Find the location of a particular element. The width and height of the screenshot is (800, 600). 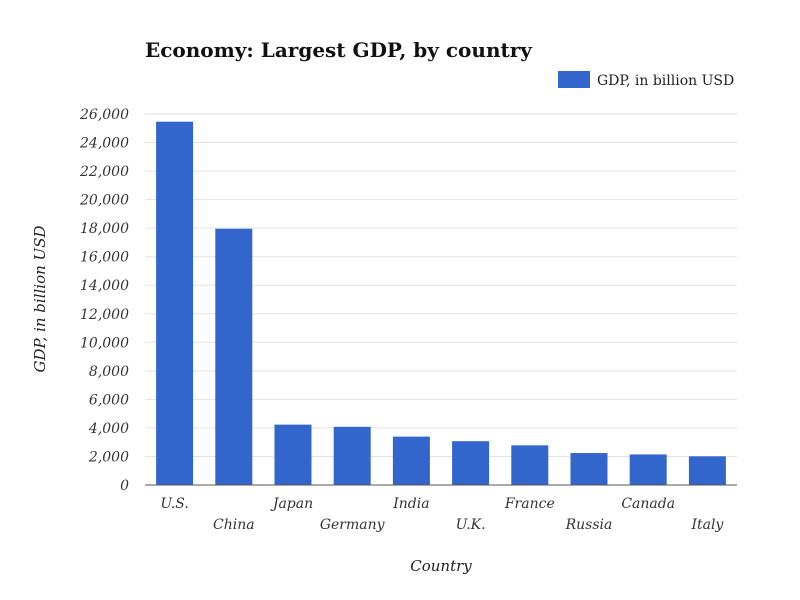

legend-label: GDP, in billion USD is located at coordinates (665, 81).